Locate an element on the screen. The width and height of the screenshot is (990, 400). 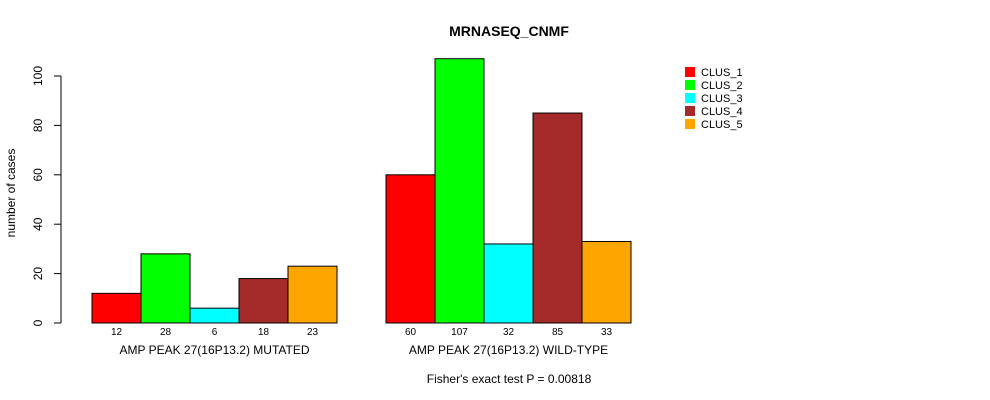
bar-value-label: 107 is located at coordinates (459, 332).